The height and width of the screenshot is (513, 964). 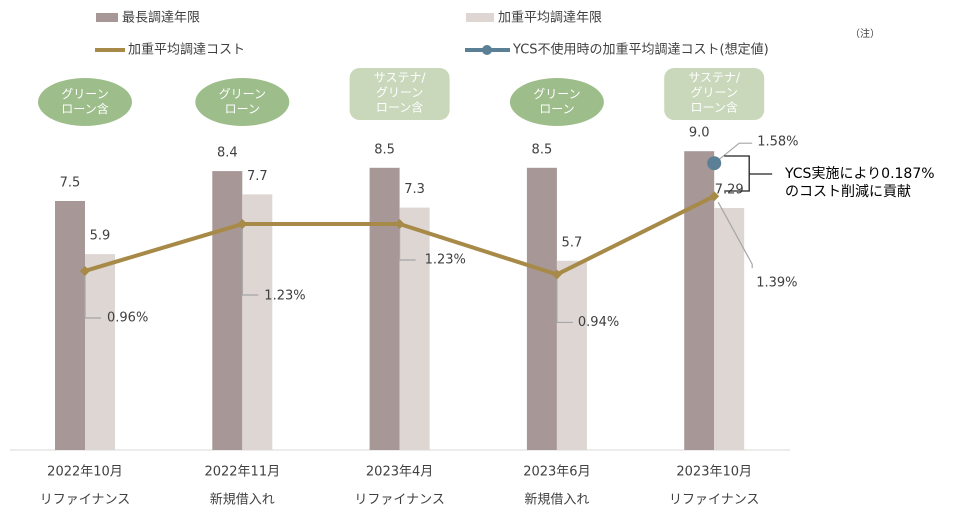 What do you see at coordinates (699, 133) in the screenshot?
I see `bar-label: 9.0` at bounding box center [699, 133].